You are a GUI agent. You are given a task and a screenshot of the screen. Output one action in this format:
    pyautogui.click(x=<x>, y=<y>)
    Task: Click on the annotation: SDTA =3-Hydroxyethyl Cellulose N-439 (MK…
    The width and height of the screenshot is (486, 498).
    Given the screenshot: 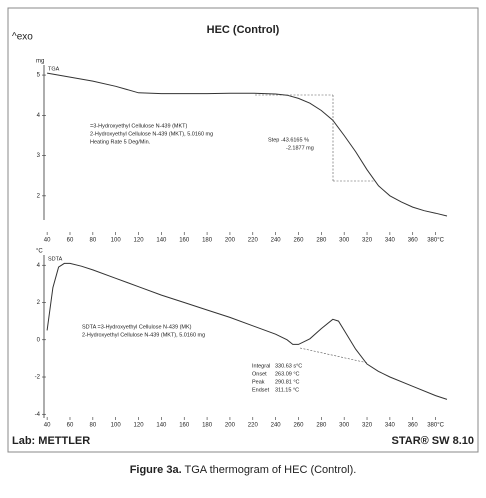 What is the action you would take?
    pyautogui.click(x=137, y=327)
    